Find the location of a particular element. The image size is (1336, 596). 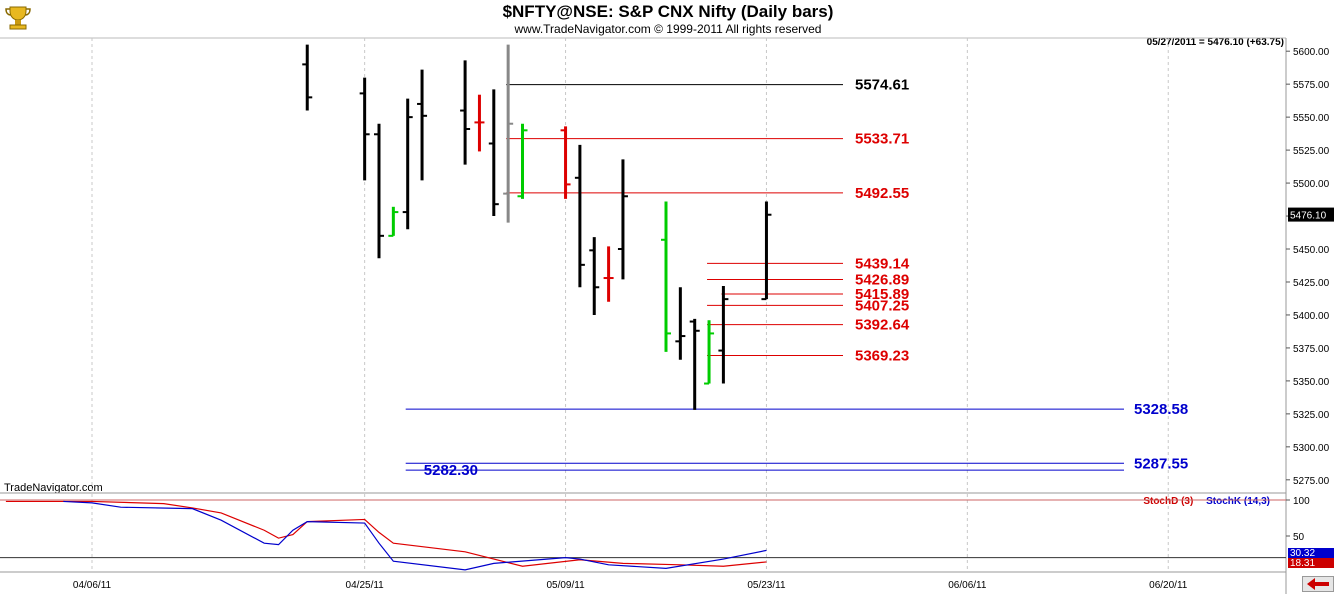

x-tick-label: 06/06/11 is located at coordinates (967, 585).